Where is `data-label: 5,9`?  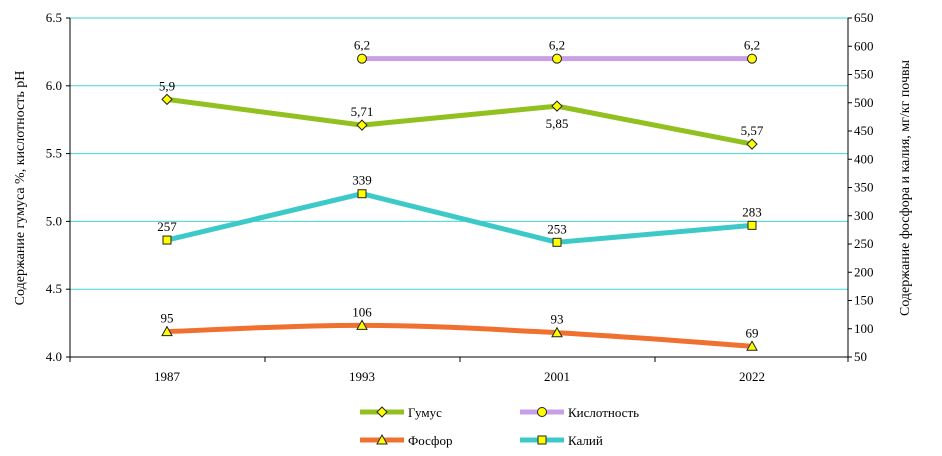 data-label: 5,9 is located at coordinates (167, 85).